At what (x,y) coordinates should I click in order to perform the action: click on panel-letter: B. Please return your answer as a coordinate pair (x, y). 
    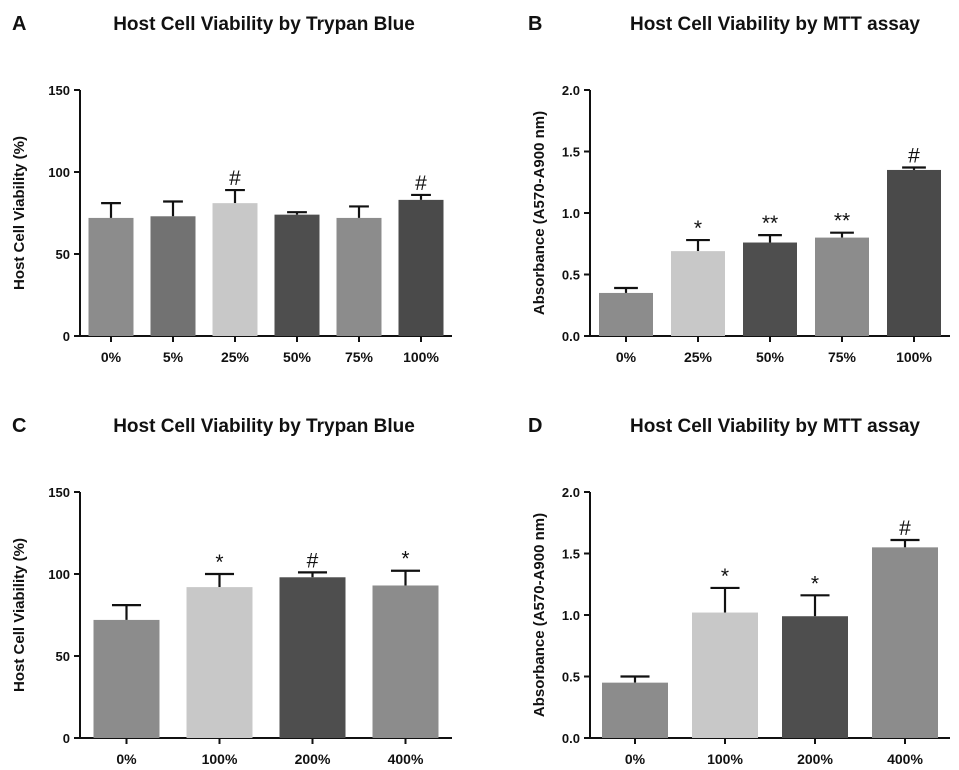
    Looking at the image, I should click on (535, 24).